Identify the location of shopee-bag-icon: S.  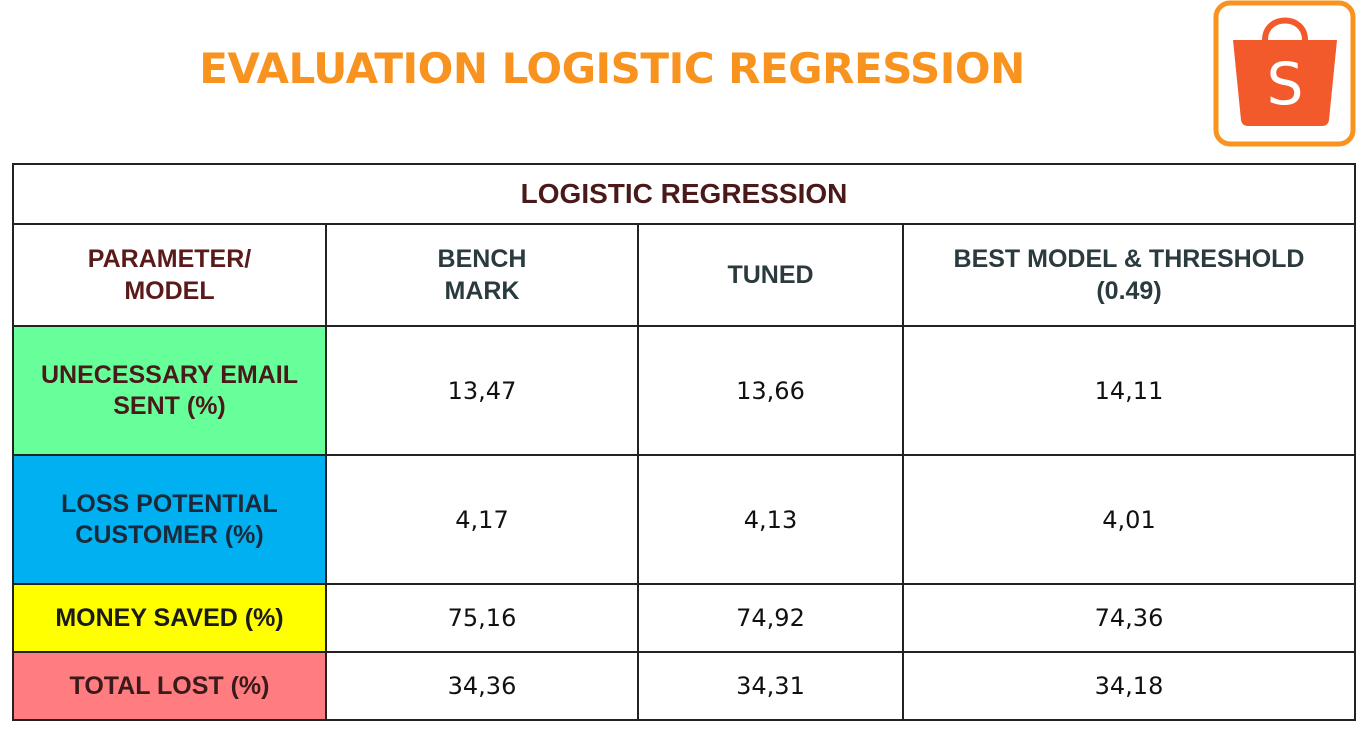
(1284, 73).